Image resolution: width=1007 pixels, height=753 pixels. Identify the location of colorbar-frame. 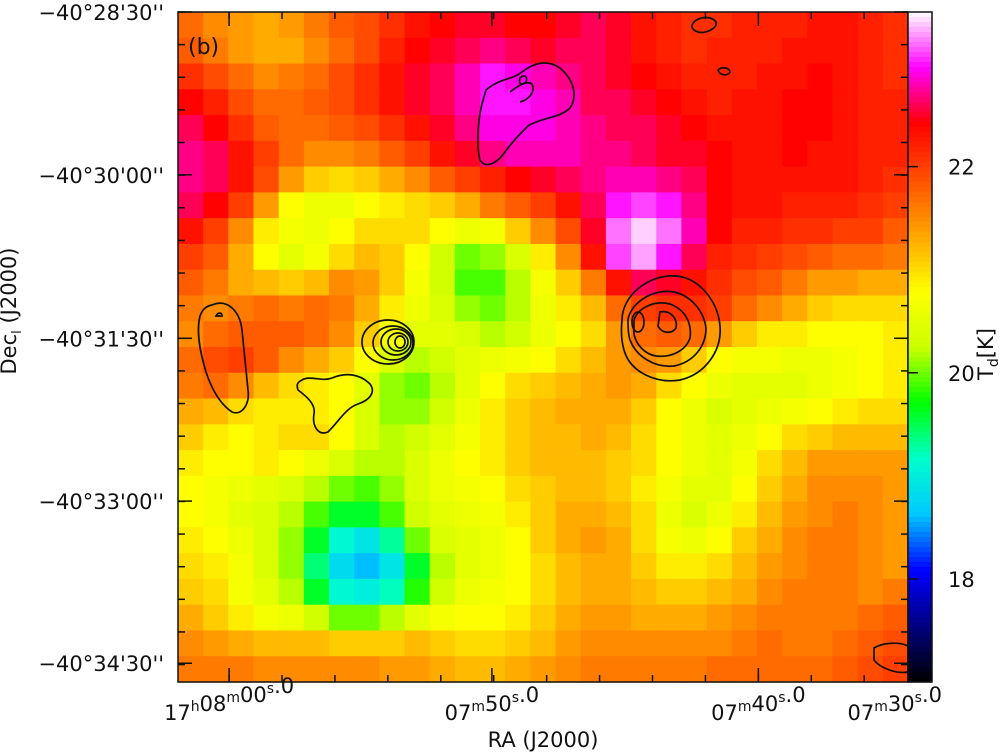
(920, 347).